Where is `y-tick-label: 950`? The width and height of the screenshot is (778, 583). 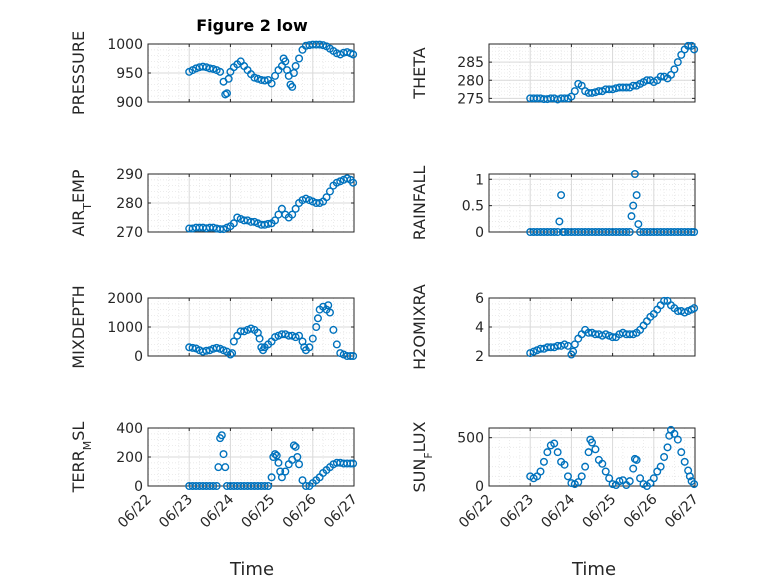 y-tick-label: 950 is located at coordinates (129, 74).